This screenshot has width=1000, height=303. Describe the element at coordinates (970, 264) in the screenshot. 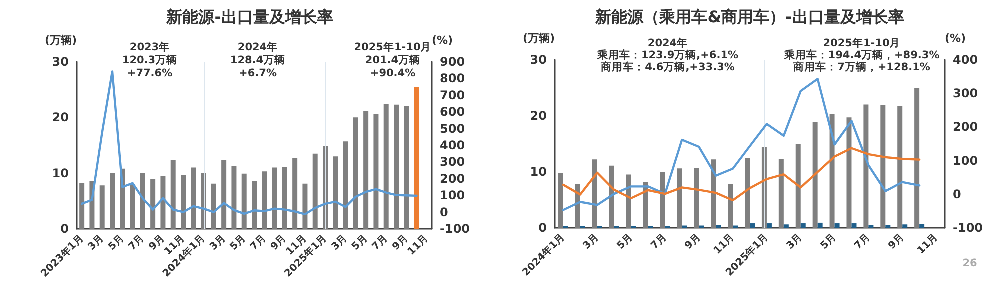

I see `text: 26` at that location.